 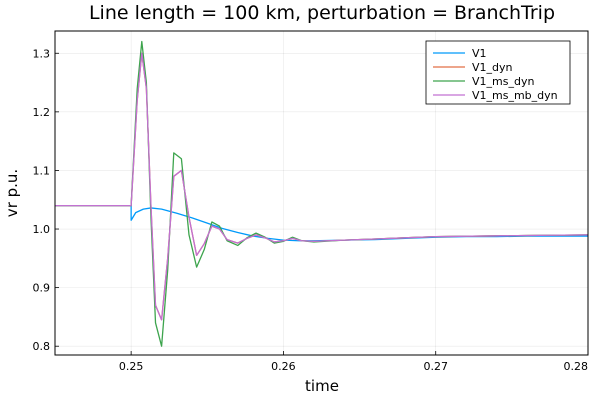 I want to click on x-tick-label: 0.28, so click(x=576, y=366).